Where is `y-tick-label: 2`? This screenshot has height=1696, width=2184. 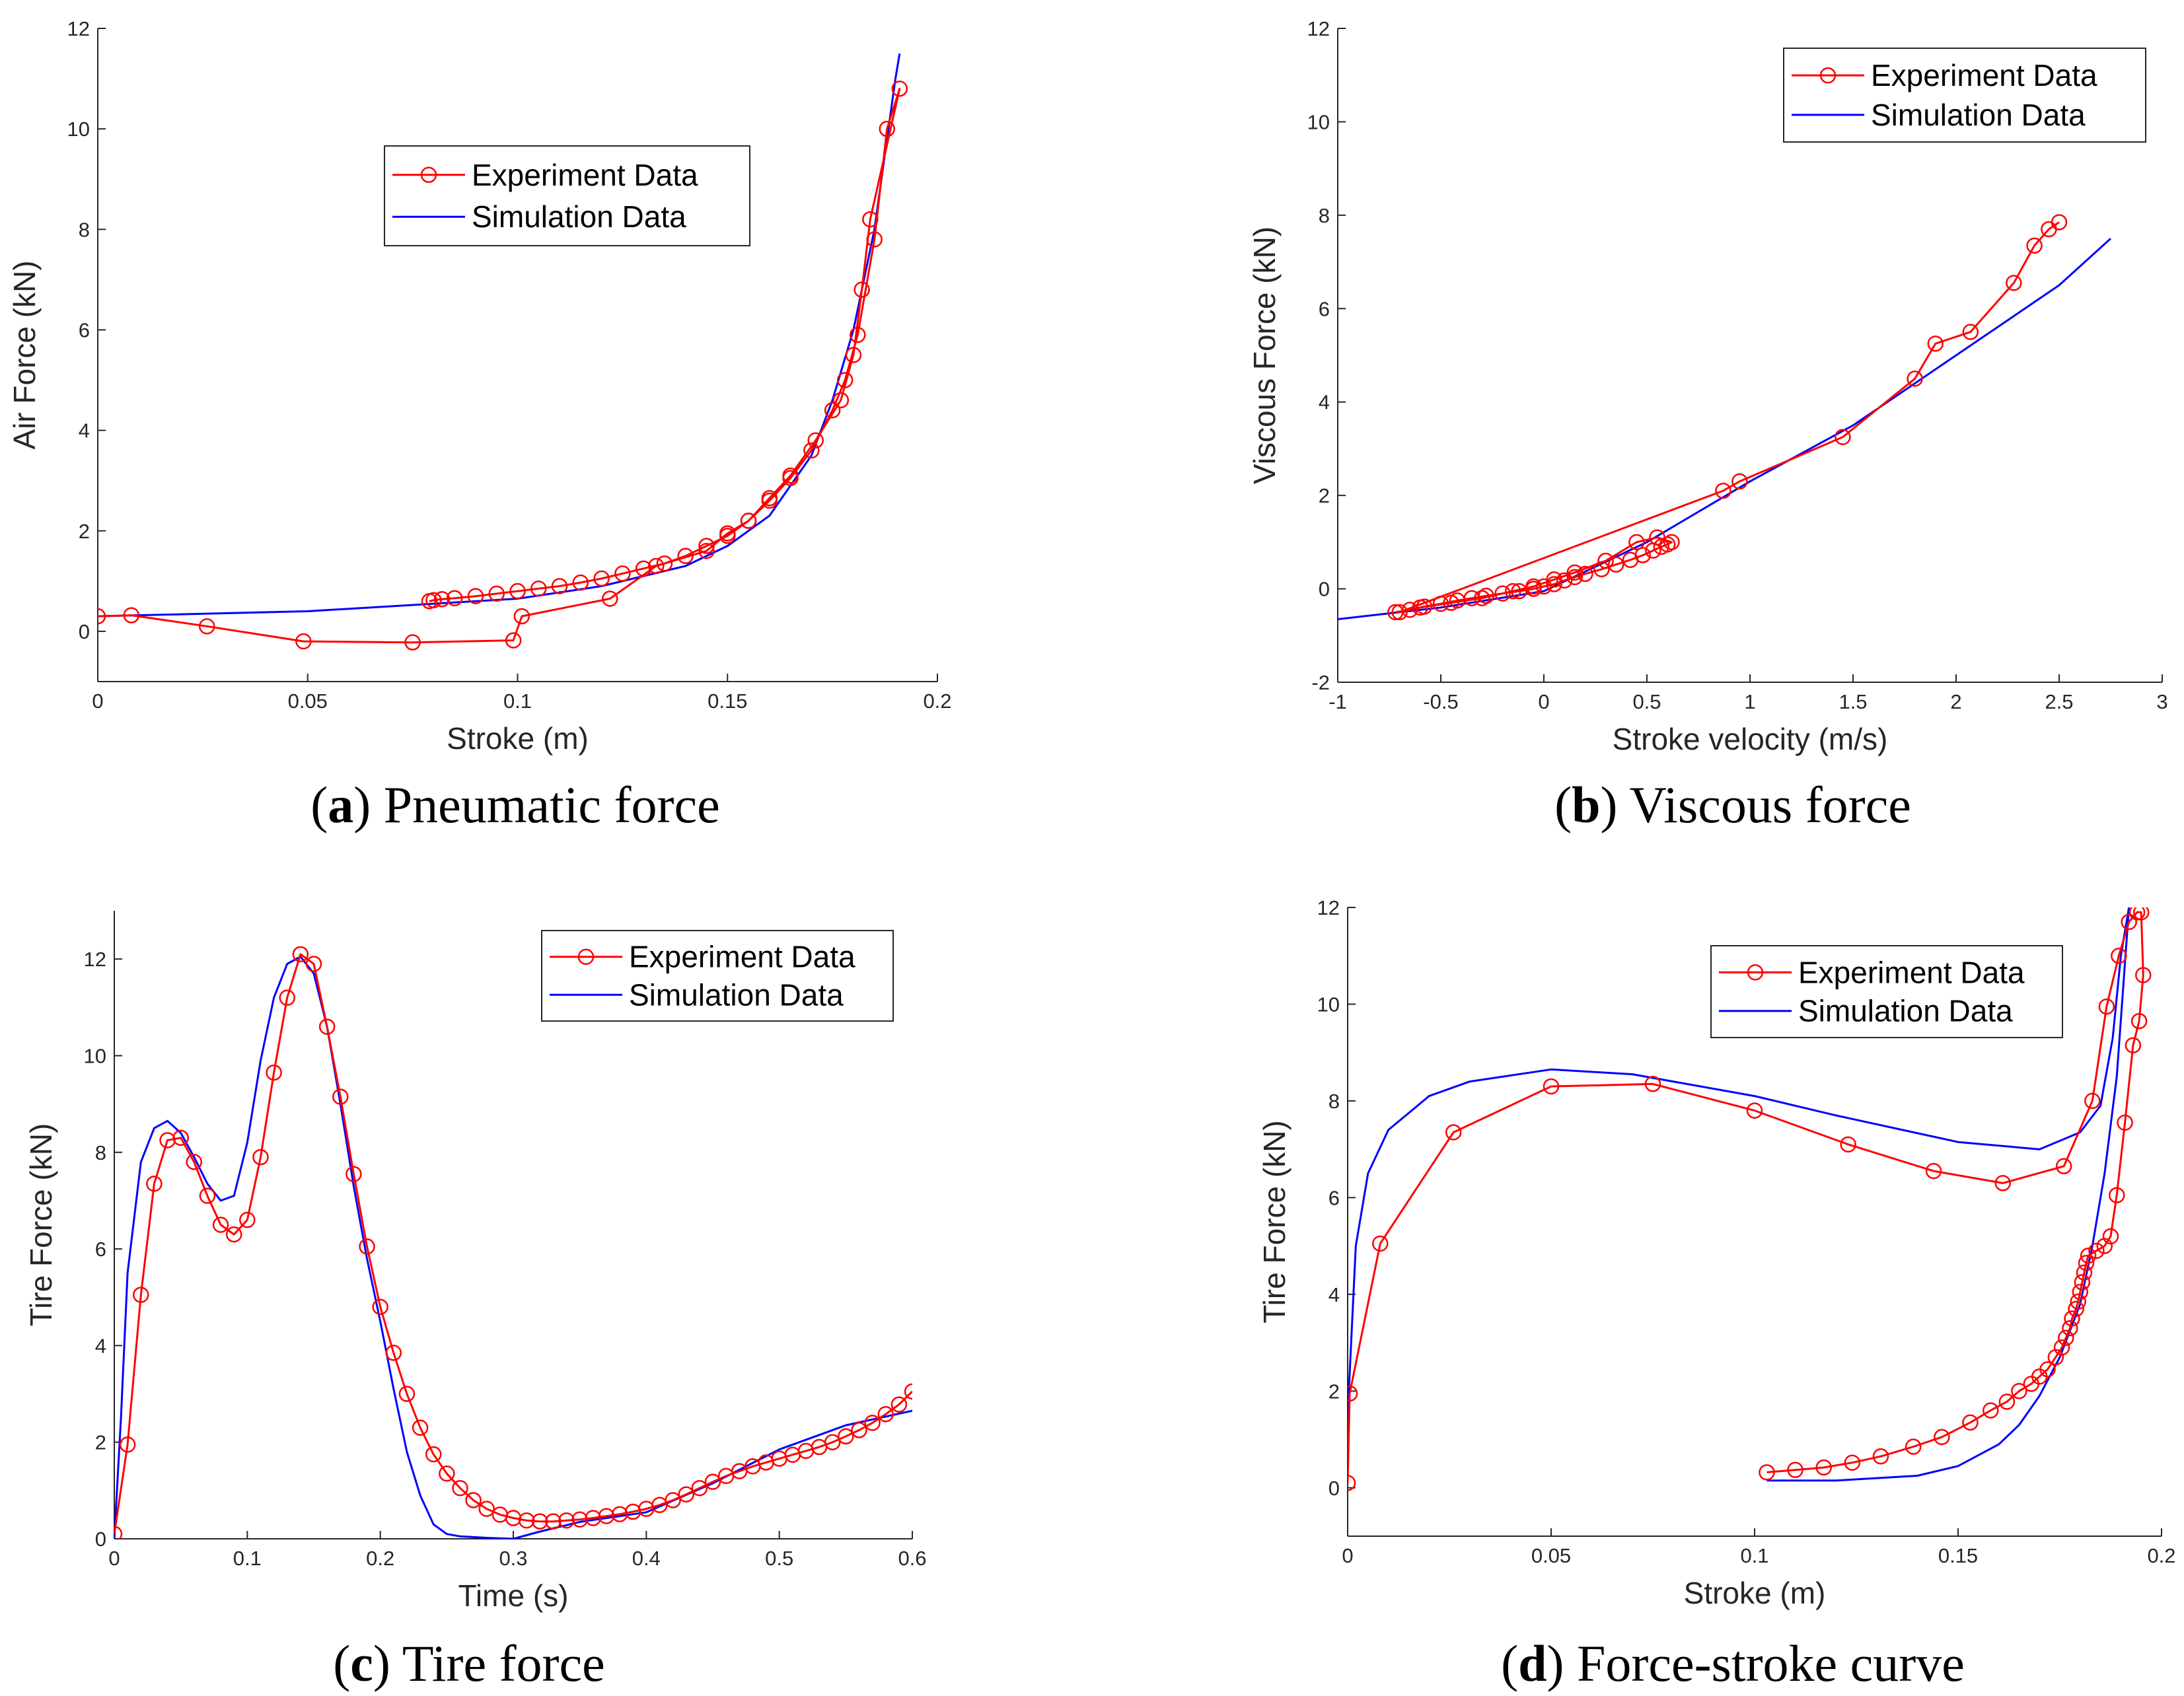 y-tick-label: 2 is located at coordinates (1324, 495).